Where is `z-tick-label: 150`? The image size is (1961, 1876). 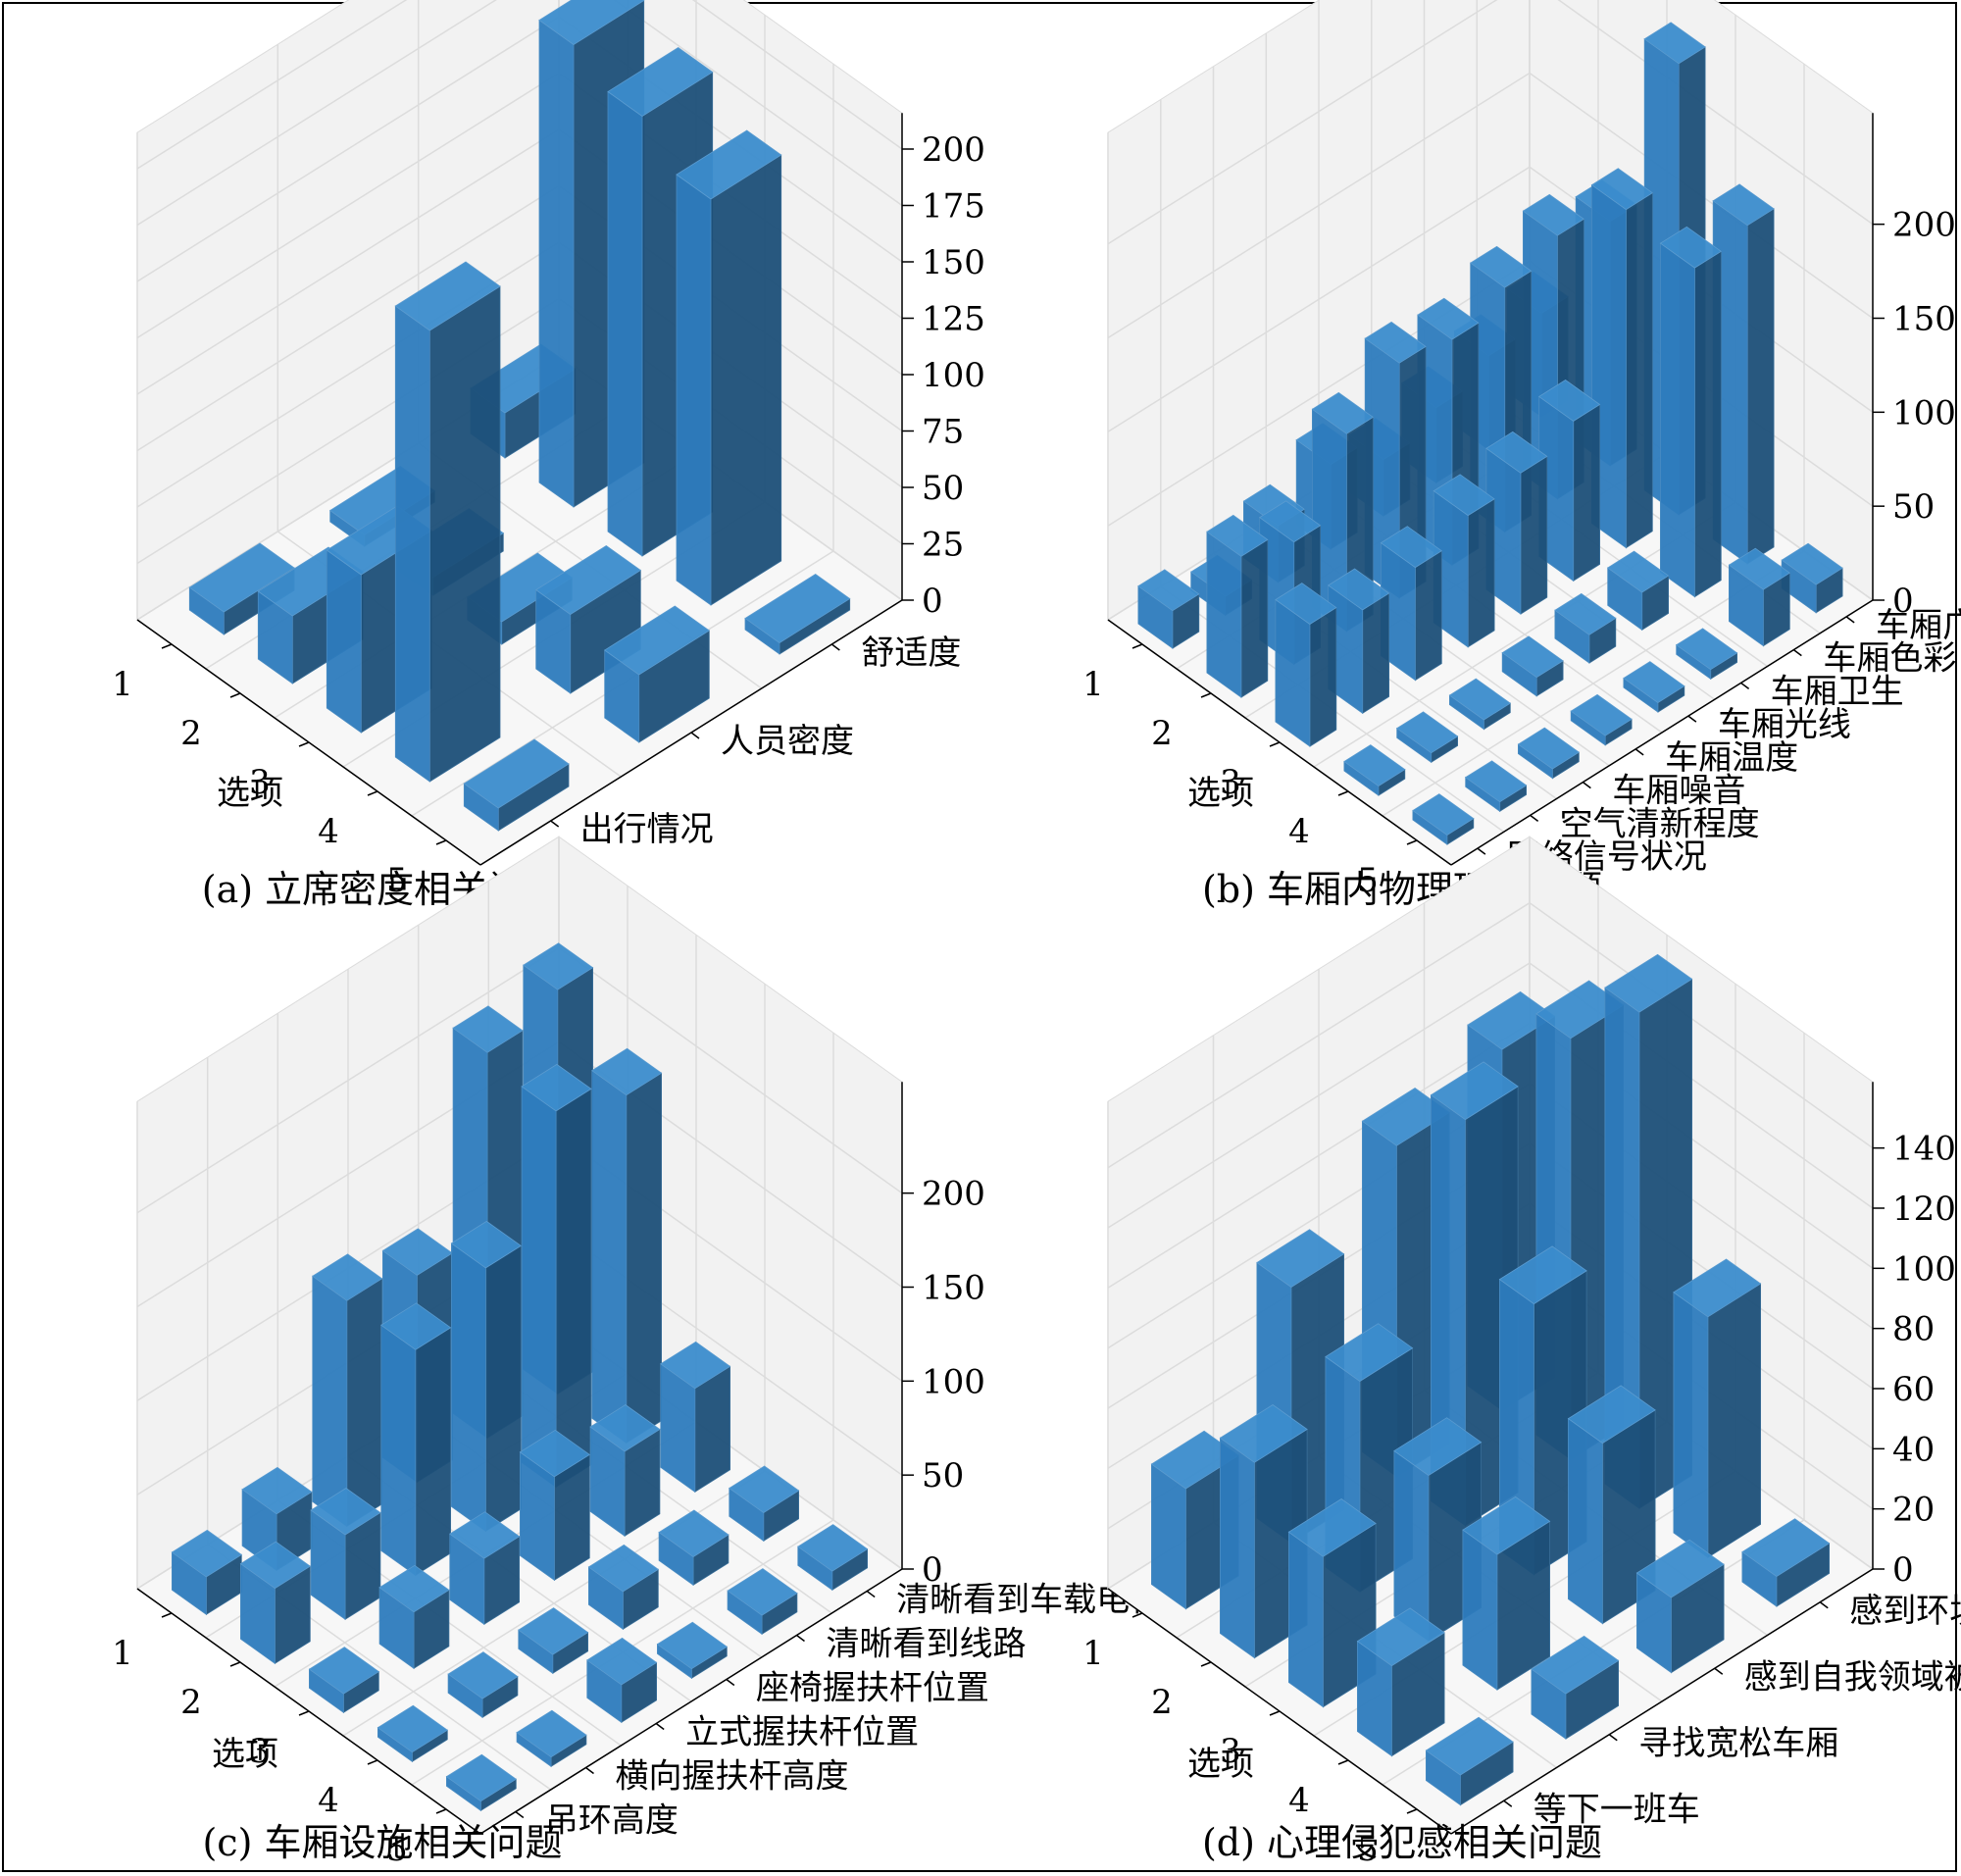 z-tick-label: 150 is located at coordinates (953, 1288).